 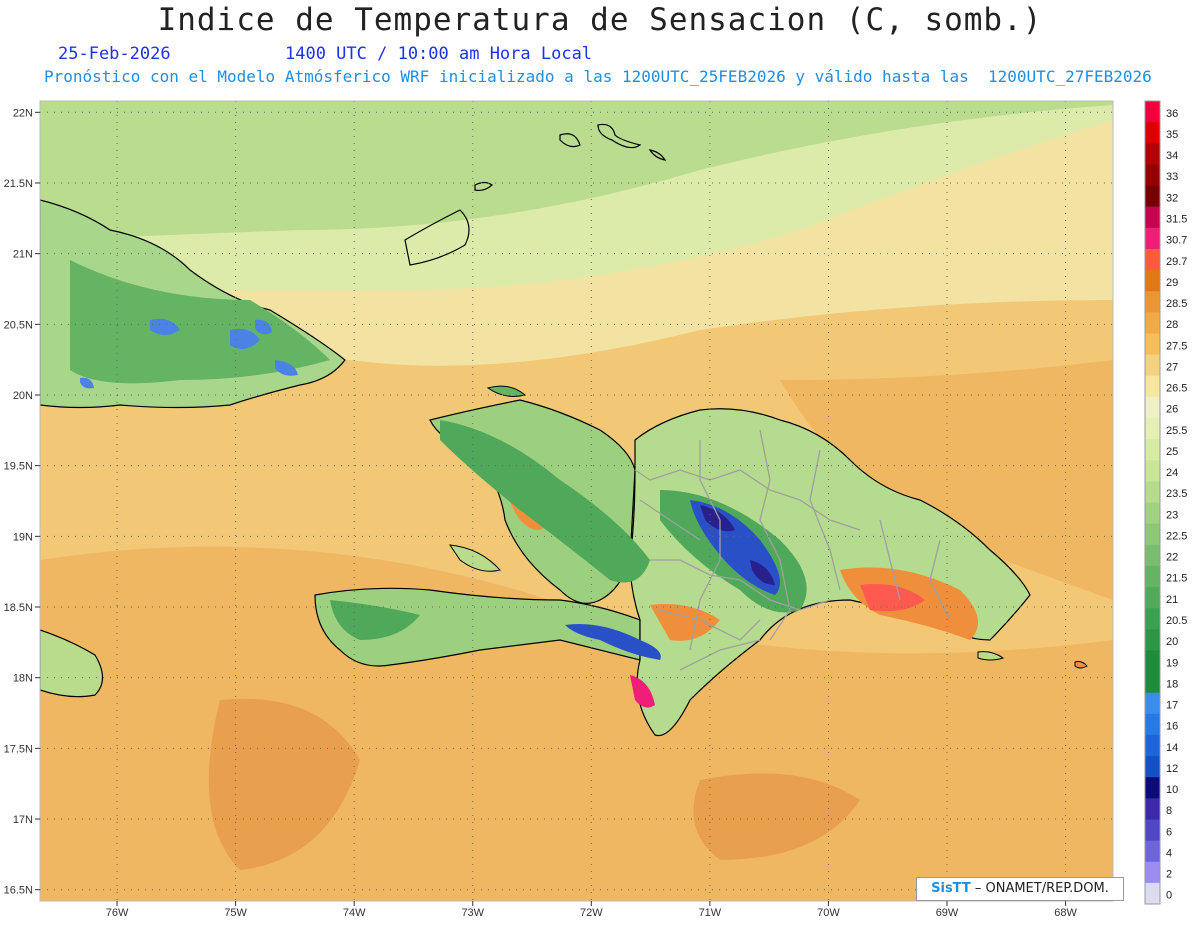 I want to click on colorbar-label: 28, so click(x=1172, y=325).